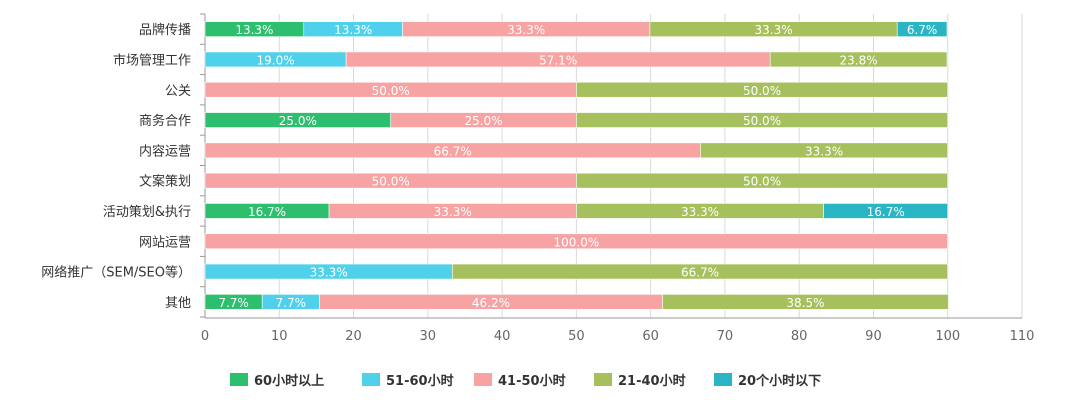 This screenshot has height=400, width=1080. I want to click on x-tick-label: 10, so click(279, 336).